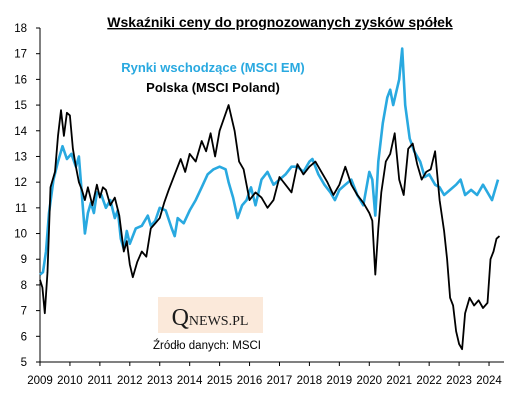 The image size is (529, 404). I want to click on x-tick-label-2019: 2019, so click(340, 381).